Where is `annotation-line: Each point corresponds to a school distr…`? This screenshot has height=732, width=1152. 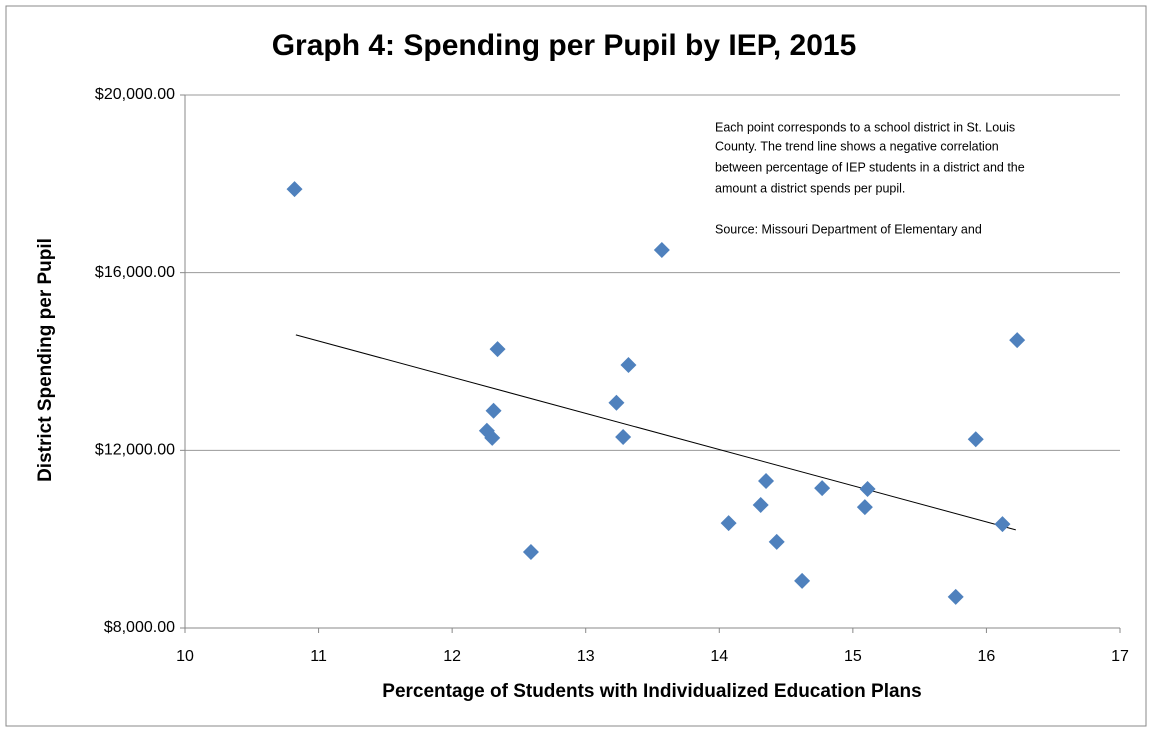
annotation-line: Each point corresponds to a school distr… is located at coordinates (865, 127).